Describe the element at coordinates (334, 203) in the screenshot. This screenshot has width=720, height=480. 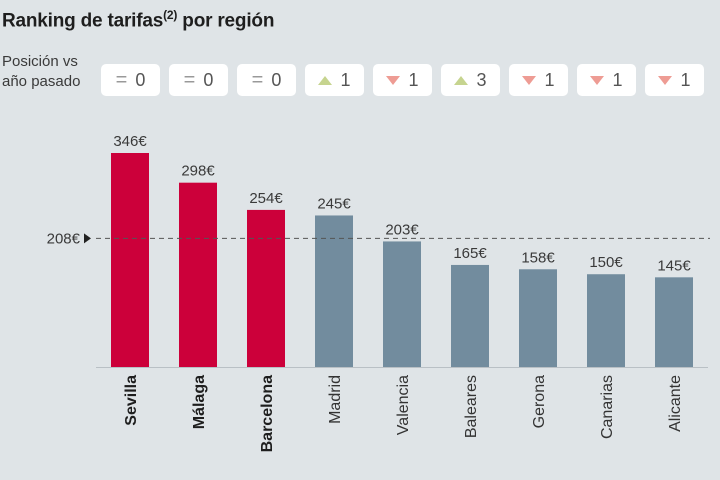
I see `value-label: 245€` at that location.